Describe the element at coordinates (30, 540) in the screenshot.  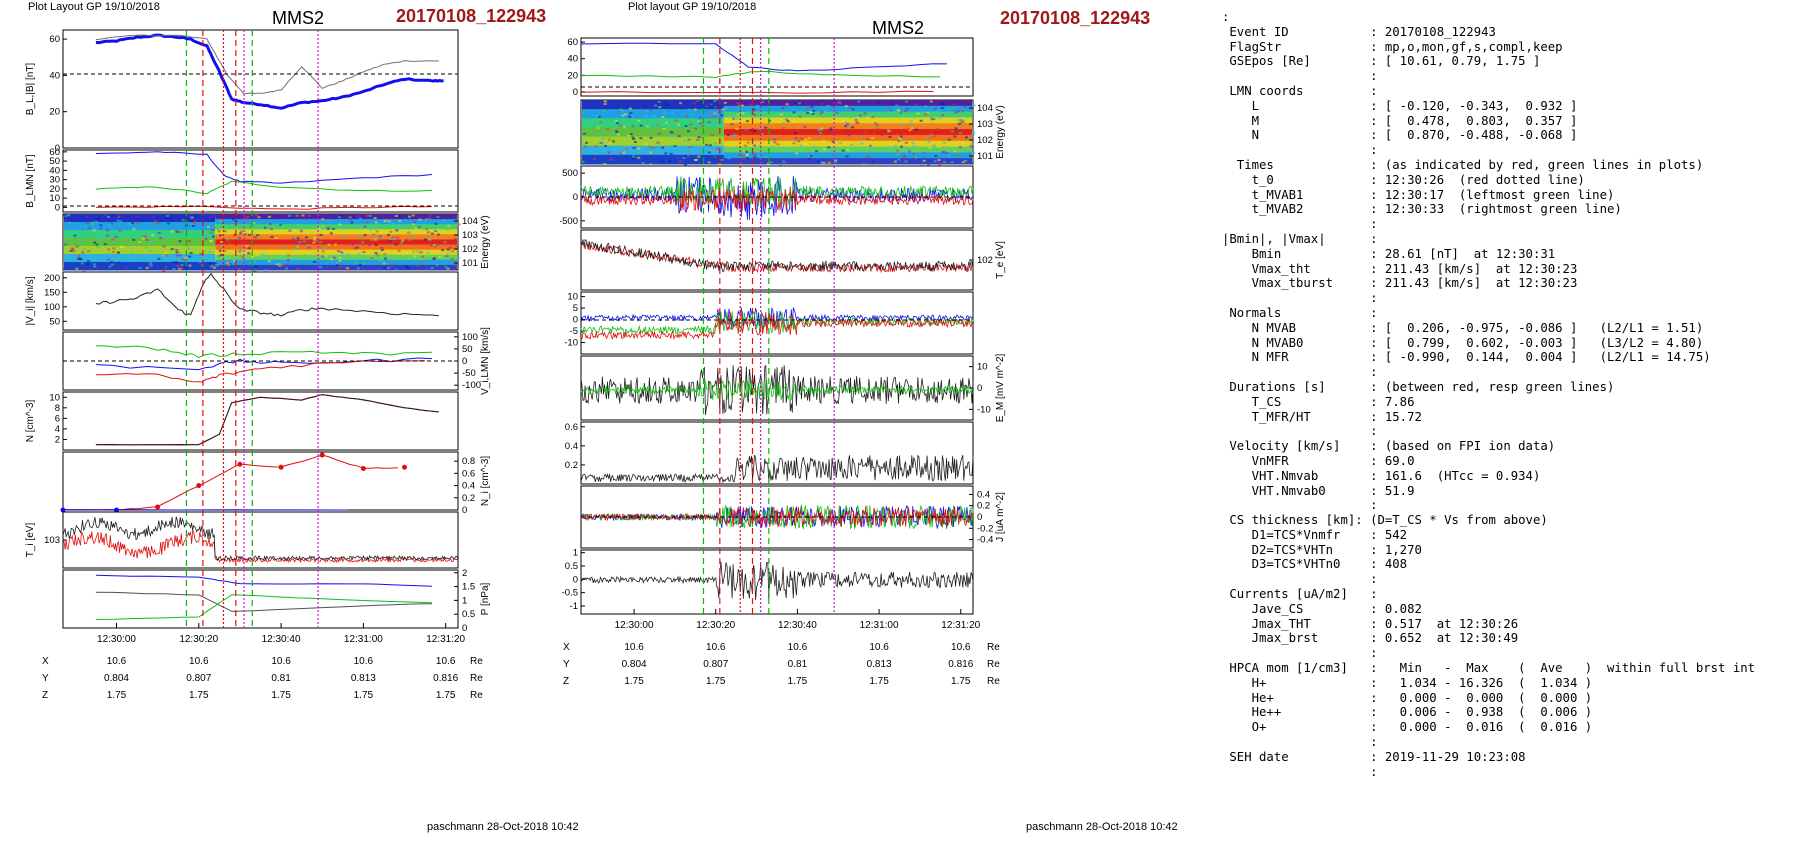
I see `y-axis-label: T_i [eV]` at that location.